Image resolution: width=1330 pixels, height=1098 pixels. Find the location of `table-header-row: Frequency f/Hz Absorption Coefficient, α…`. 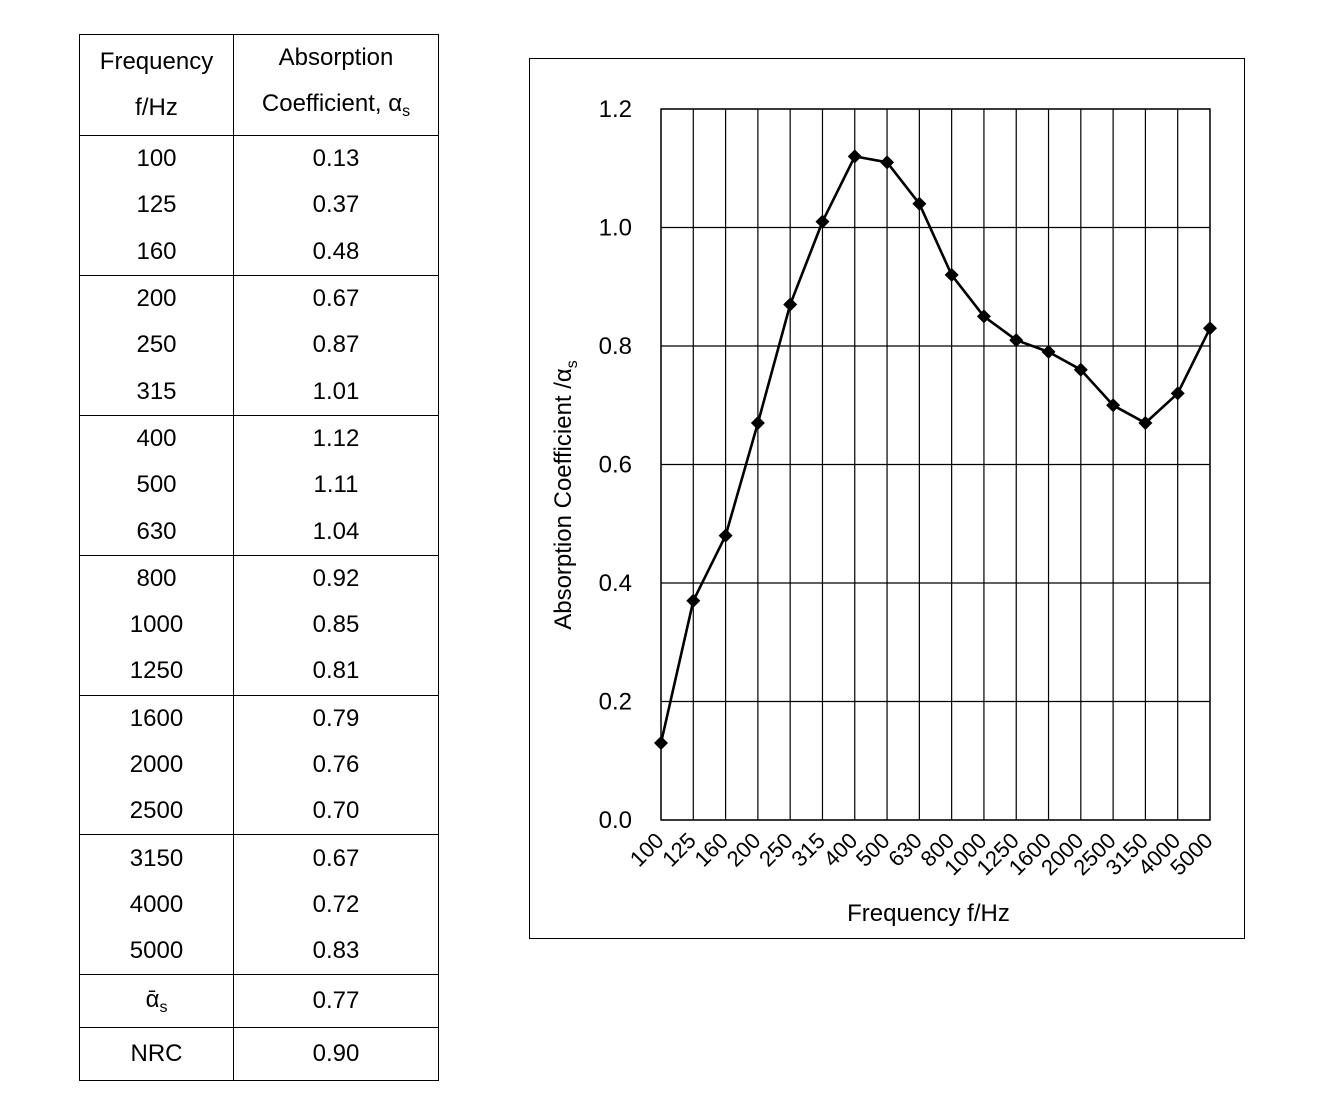

table-header-row: Frequency f/Hz Absorption Coefficient, α… is located at coordinates (259, 85).